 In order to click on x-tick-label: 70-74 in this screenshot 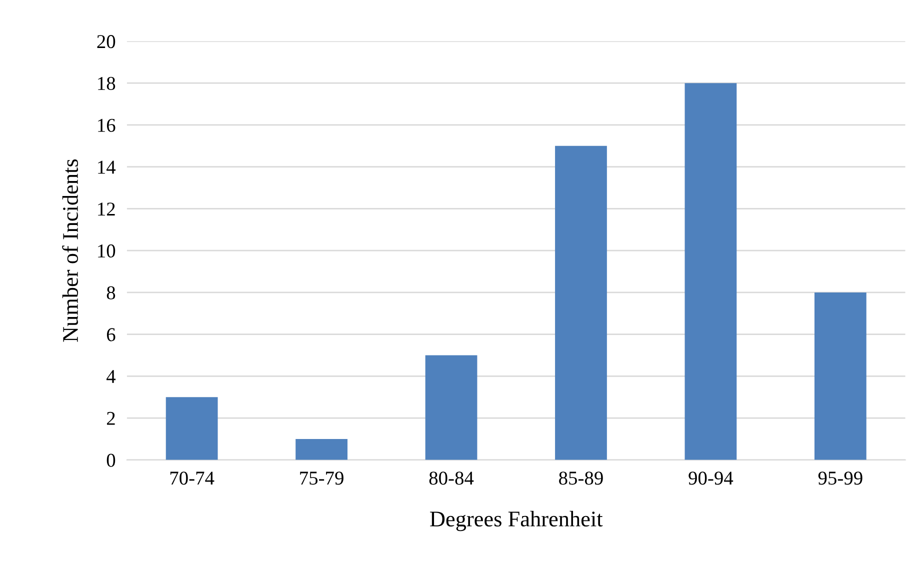, I will do `click(192, 478)`.